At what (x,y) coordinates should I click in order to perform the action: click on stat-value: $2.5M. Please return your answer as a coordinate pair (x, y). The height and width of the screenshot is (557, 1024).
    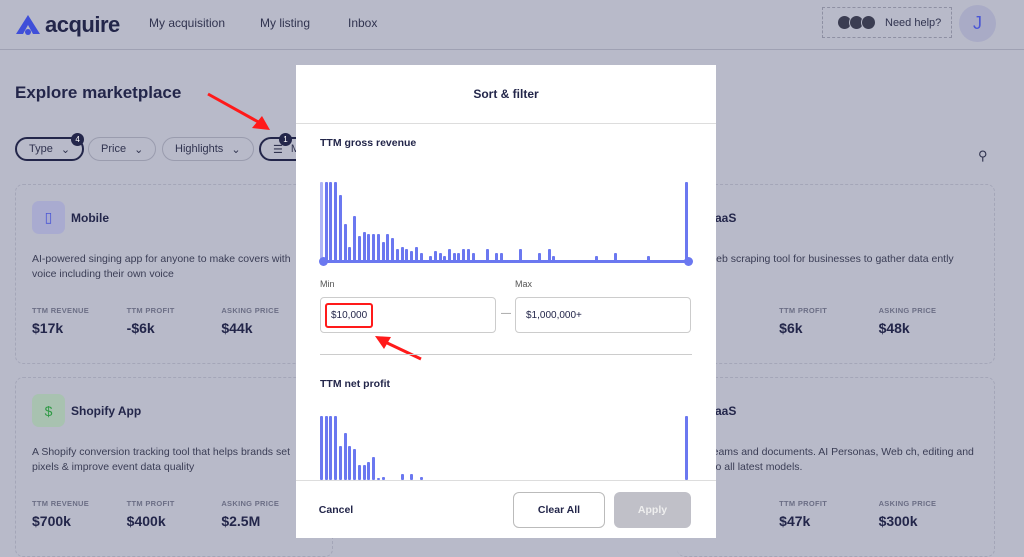
    Looking at the image, I should click on (241, 521).